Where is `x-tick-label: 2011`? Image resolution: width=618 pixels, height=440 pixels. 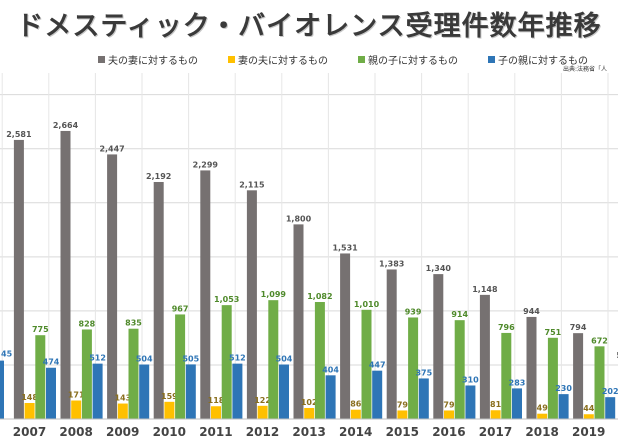
x-tick-label: 2011 is located at coordinates (215, 432).